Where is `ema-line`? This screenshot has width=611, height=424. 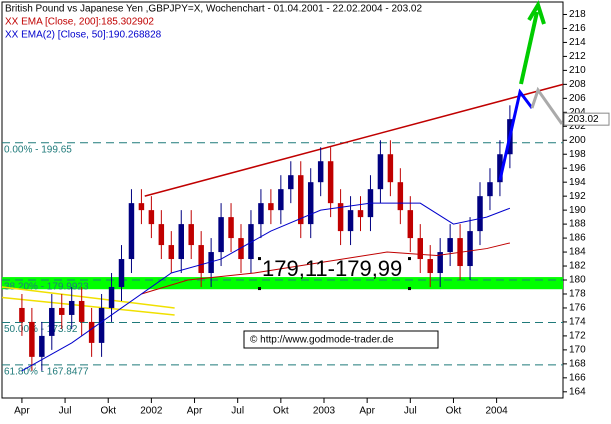 ema-line is located at coordinates (326, 268).